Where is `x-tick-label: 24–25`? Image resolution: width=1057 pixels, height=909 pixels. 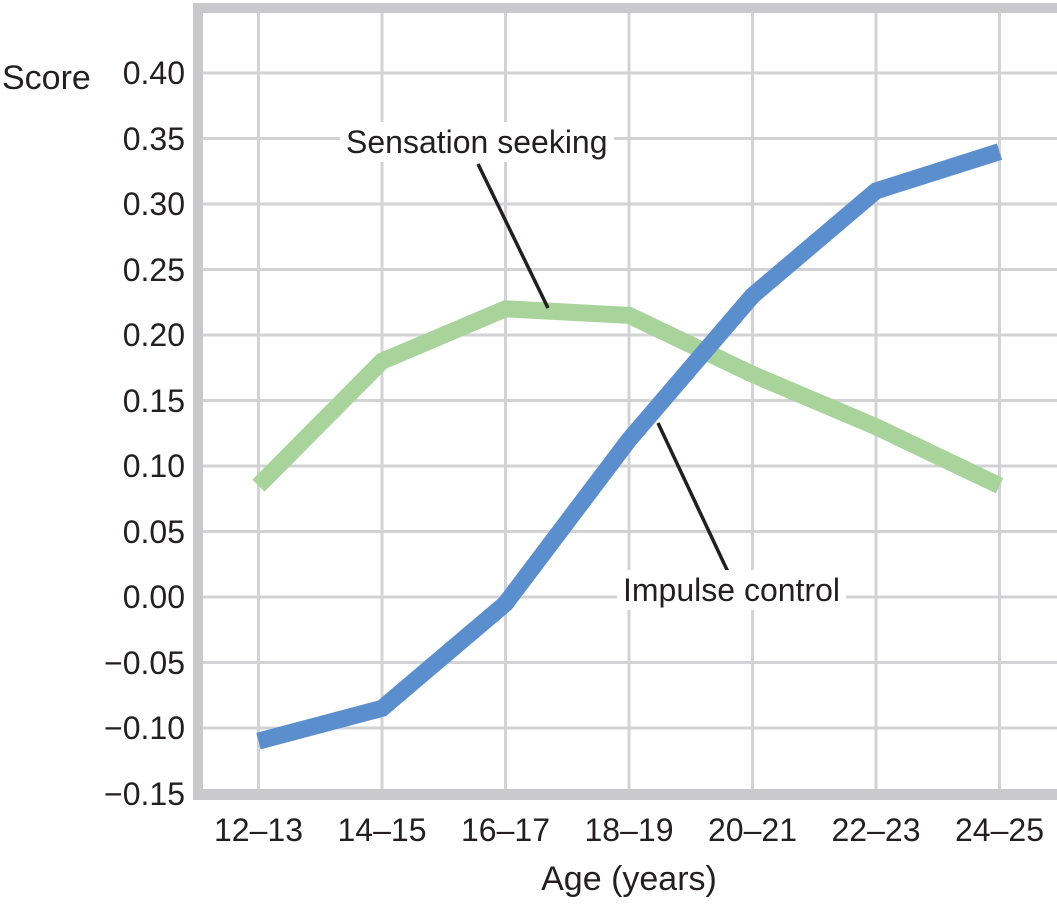
x-tick-label: 24–25 is located at coordinates (999, 830).